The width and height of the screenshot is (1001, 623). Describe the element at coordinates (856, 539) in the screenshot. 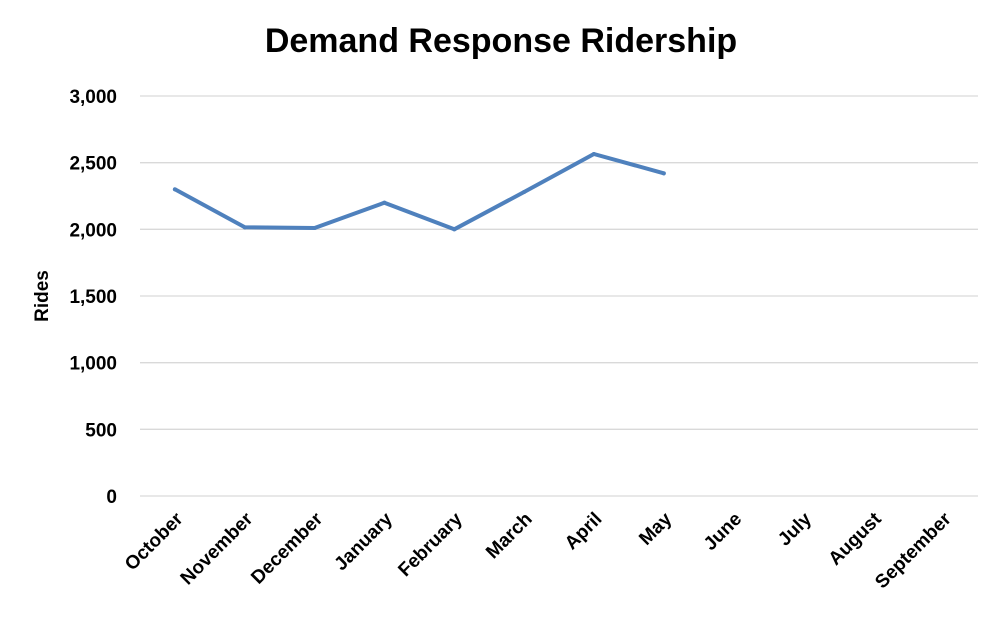

I see `x-tick-label: August` at that location.